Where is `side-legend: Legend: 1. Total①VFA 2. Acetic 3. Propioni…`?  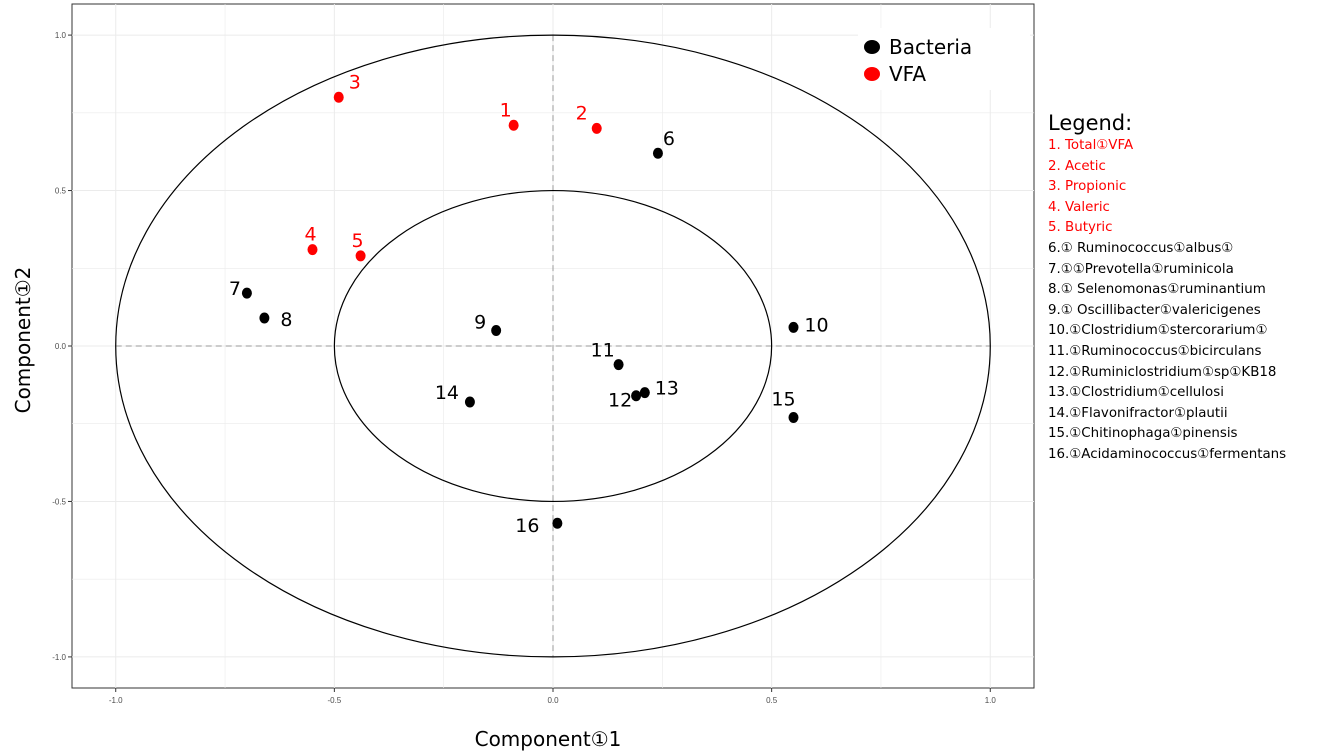
side-legend: Legend: 1. Total①VFA 2. Acetic 3. Propioni… is located at coordinates (1194, 288).